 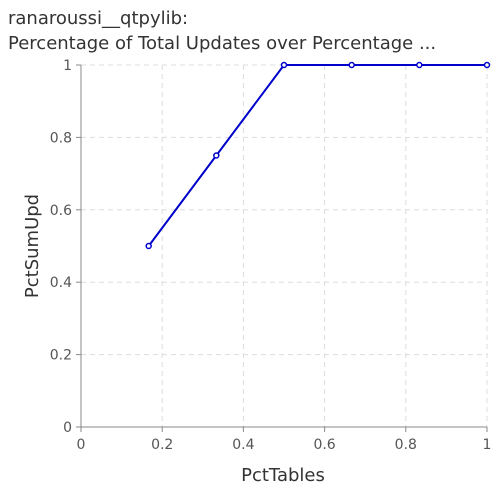 What do you see at coordinates (243, 445) in the screenshot?
I see `x-tick-label: 0.4` at bounding box center [243, 445].